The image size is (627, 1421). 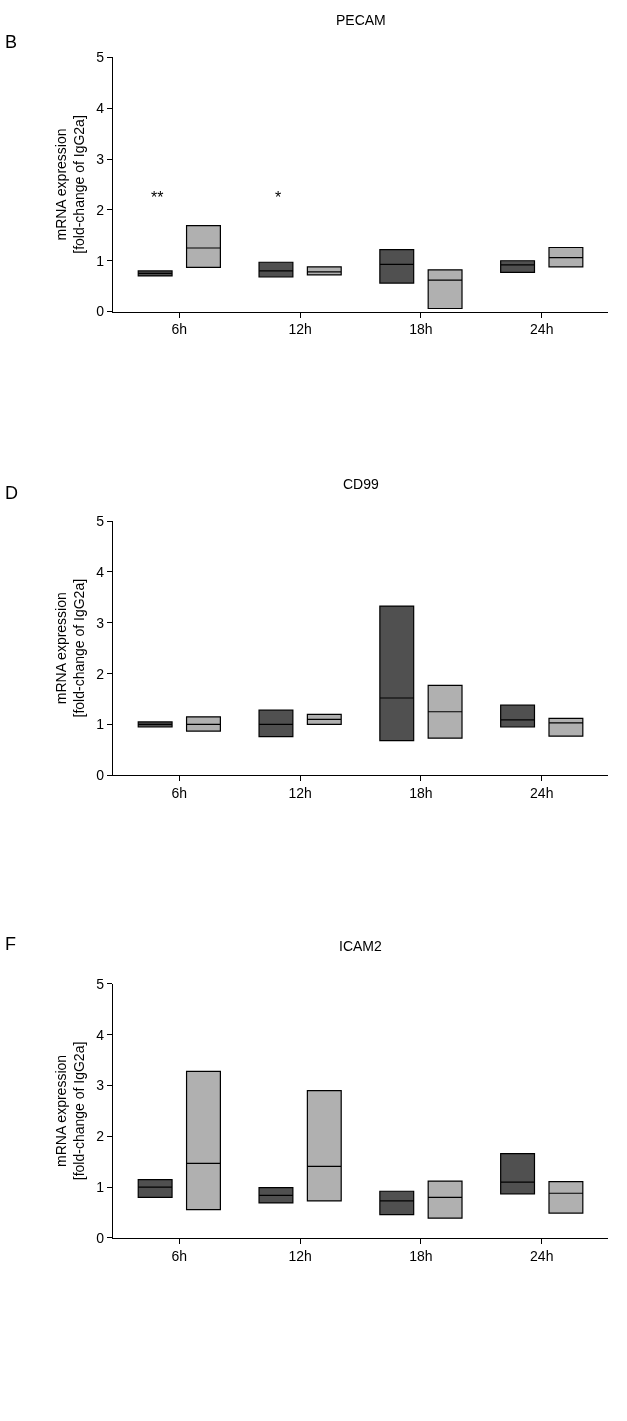 What do you see at coordinates (11, 42) in the screenshot?
I see `text: B` at bounding box center [11, 42].